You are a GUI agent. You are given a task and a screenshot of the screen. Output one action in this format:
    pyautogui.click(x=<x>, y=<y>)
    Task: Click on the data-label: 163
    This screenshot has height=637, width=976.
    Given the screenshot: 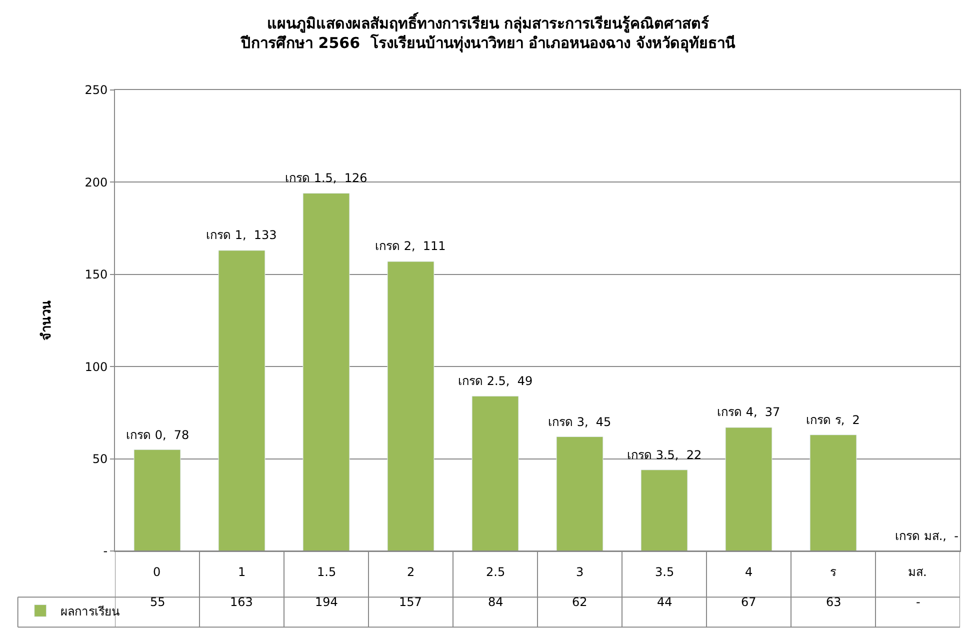 What is the action you would take?
    pyautogui.click(x=241, y=602)
    